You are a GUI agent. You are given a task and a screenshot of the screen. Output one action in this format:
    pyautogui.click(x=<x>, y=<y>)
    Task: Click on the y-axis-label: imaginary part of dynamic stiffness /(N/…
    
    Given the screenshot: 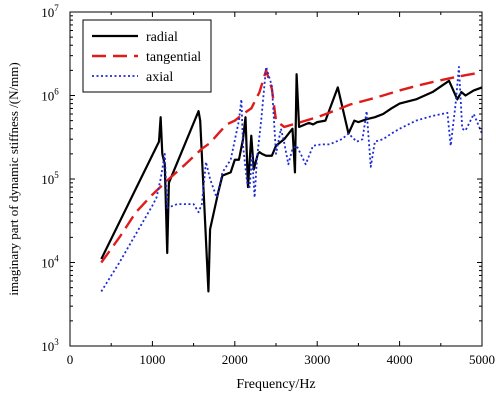 What is the action you would take?
    pyautogui.click(x=13, y=178)
    